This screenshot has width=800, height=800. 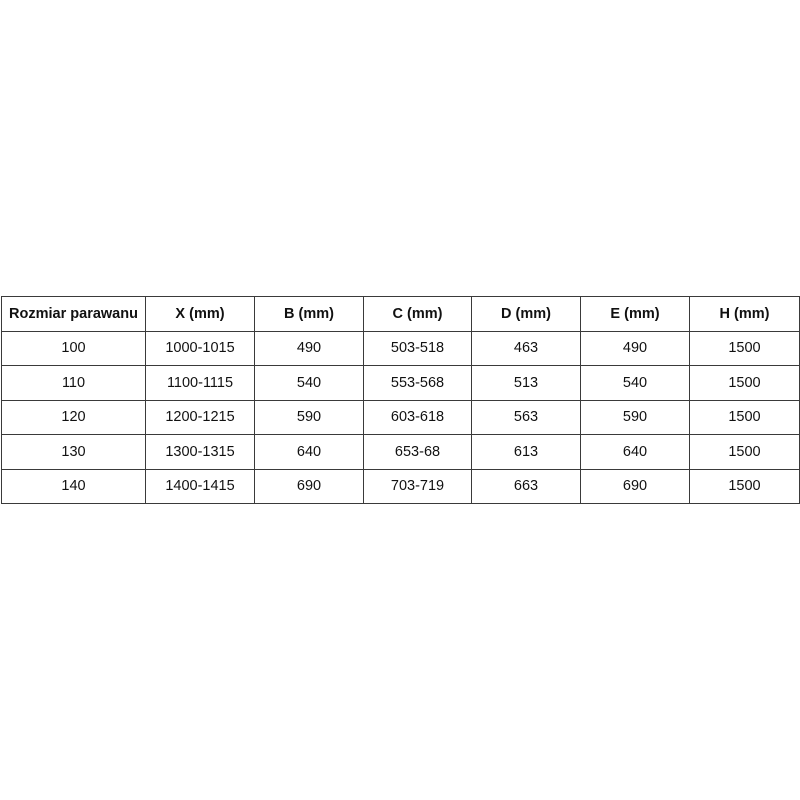 I want to click on table-cell: 130, so click(x=73, y=452).